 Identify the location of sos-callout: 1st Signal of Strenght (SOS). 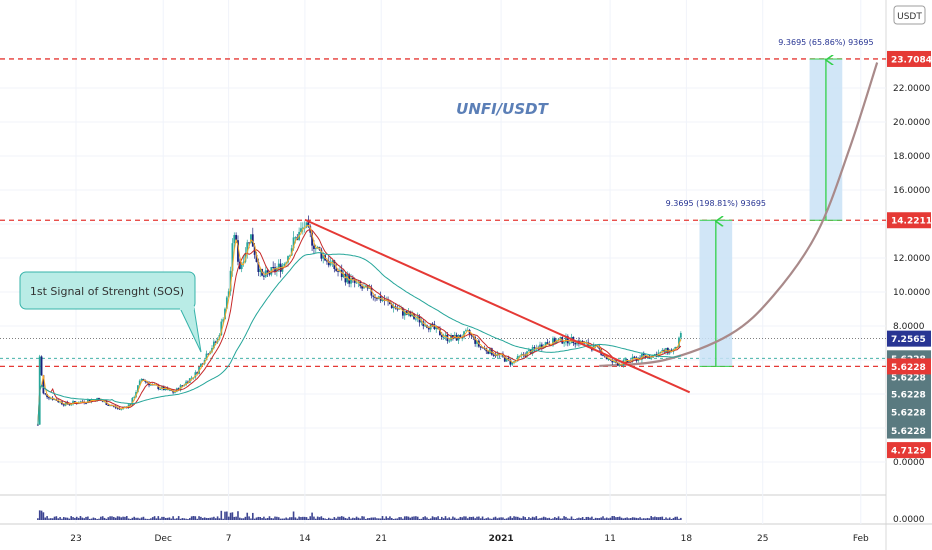
(110, 312).